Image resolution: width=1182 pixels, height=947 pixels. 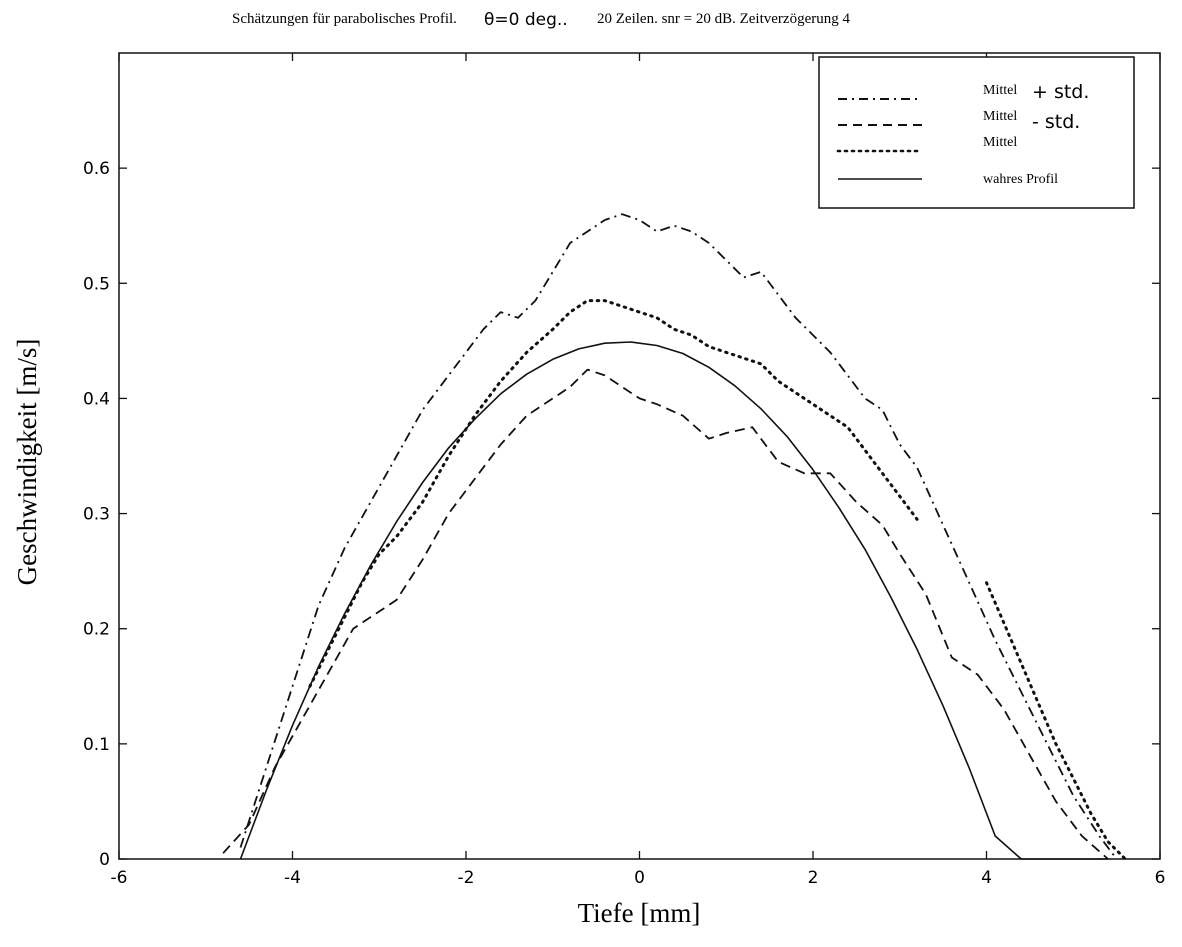 What do you see at coordinates (526, 20) in the screenshot?
I see `chart-title-part2: θ=0 deg..` at bounding box center [526, 20].